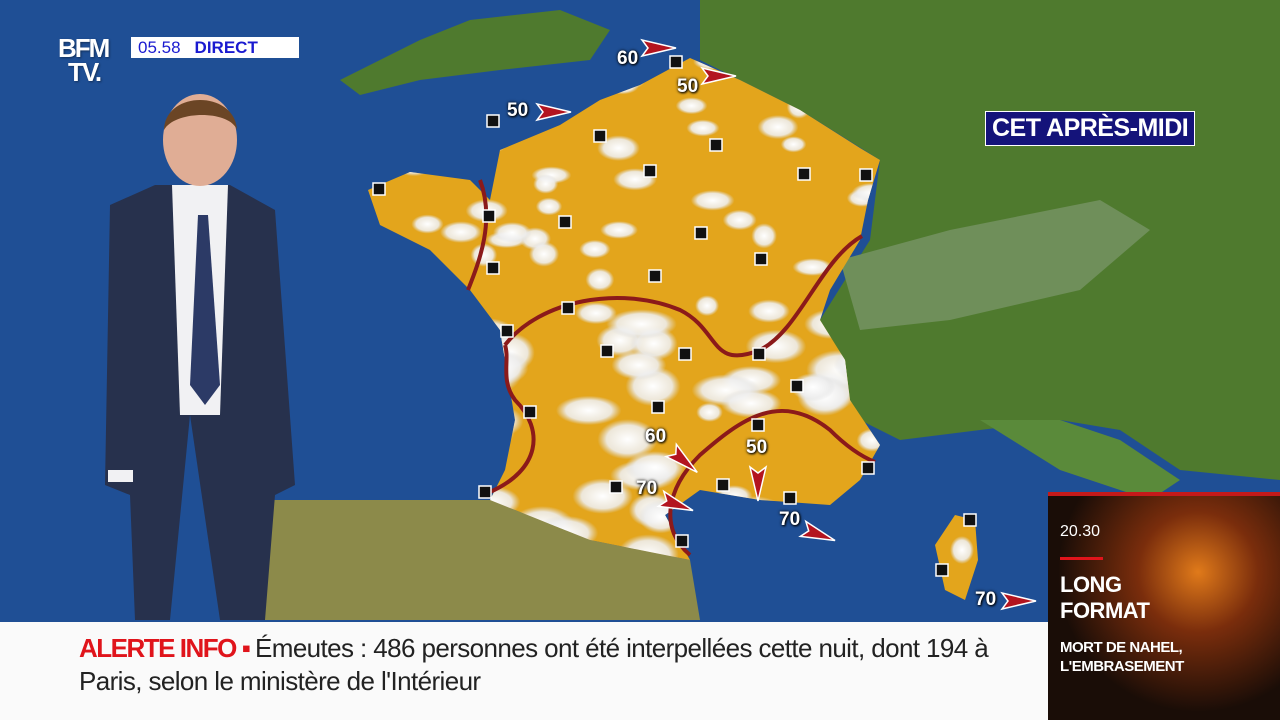  What do you see at coordinates (995, 265) in the screenshot?
I see `land-alps` at bounding box center [995, 265].